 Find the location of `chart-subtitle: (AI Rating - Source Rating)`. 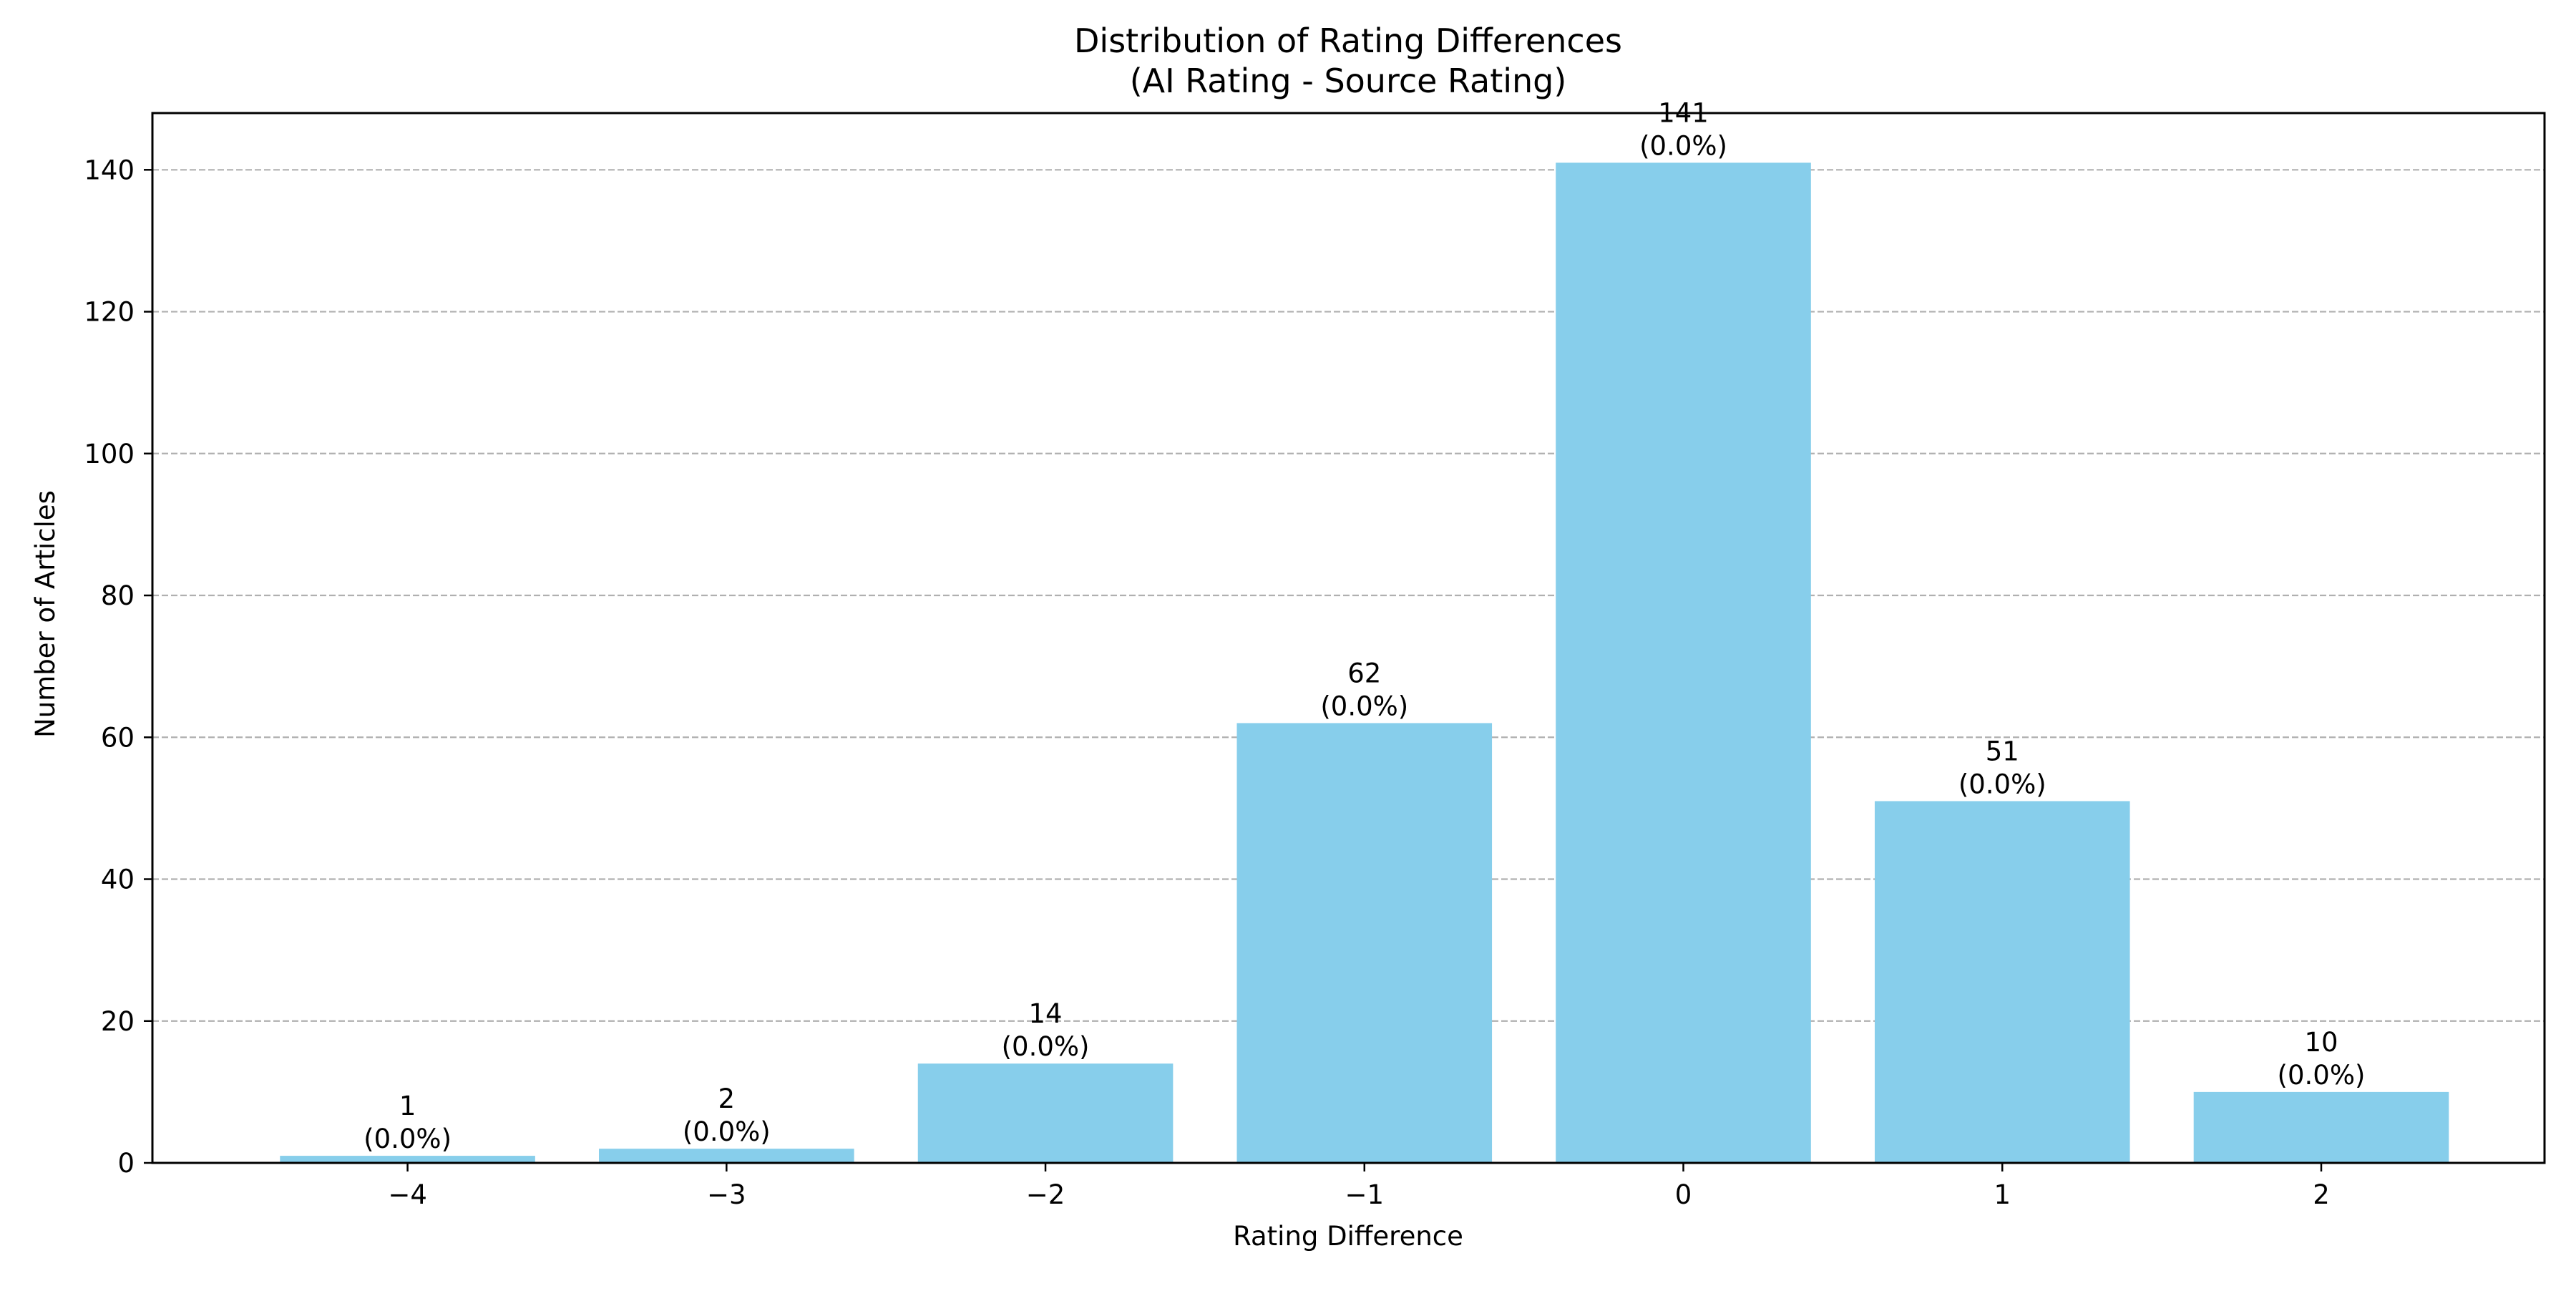

chart-subtitle: (AI Rating - Source Rating) is located at coordinates (1348, 81).